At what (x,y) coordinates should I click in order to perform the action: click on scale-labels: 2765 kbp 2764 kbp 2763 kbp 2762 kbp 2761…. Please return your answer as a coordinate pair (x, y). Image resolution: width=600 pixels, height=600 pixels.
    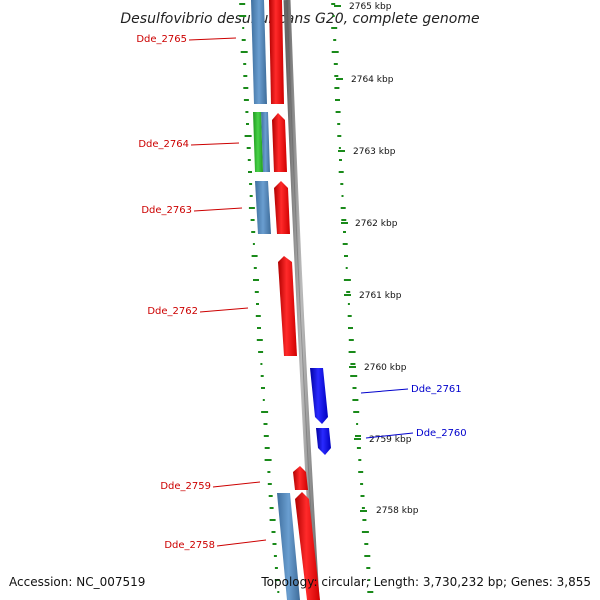
    Looking at the image, I should click on (384, 259).